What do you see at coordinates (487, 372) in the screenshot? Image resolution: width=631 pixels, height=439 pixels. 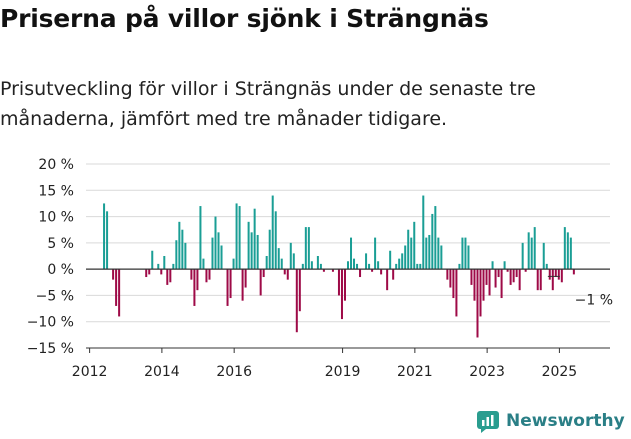 I see `x-tick-label: 2023` at bounding box center [487, 372].